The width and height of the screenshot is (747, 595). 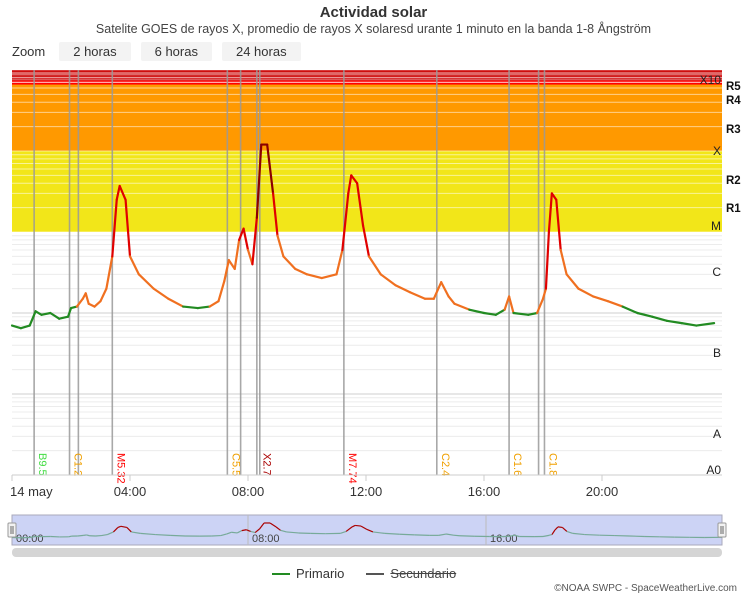 I want to click on flare-label: C2.4, so click(x=445, y=464).